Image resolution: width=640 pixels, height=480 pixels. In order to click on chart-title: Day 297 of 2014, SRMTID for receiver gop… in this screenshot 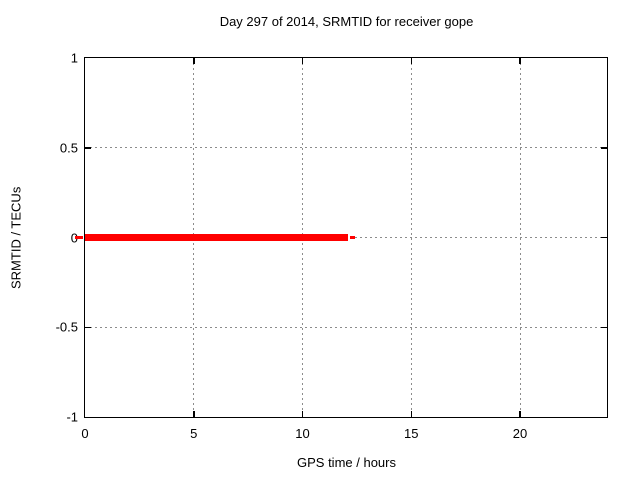, I will do `click(346, 21)`.